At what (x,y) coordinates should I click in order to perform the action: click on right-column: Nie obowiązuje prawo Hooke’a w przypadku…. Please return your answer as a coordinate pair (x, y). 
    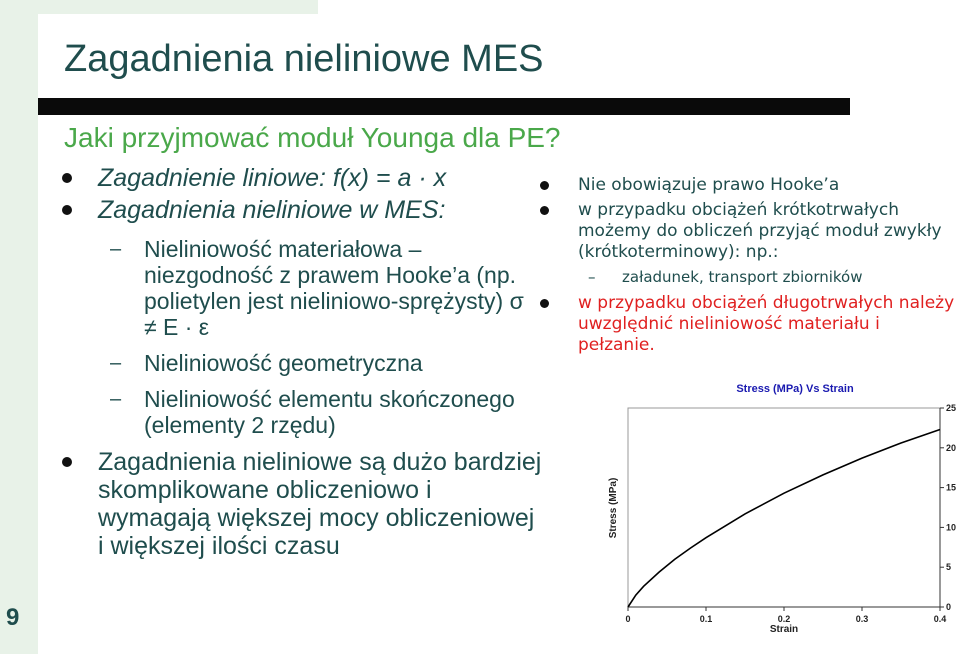
    Looking at the image, I should click on (750, 267).